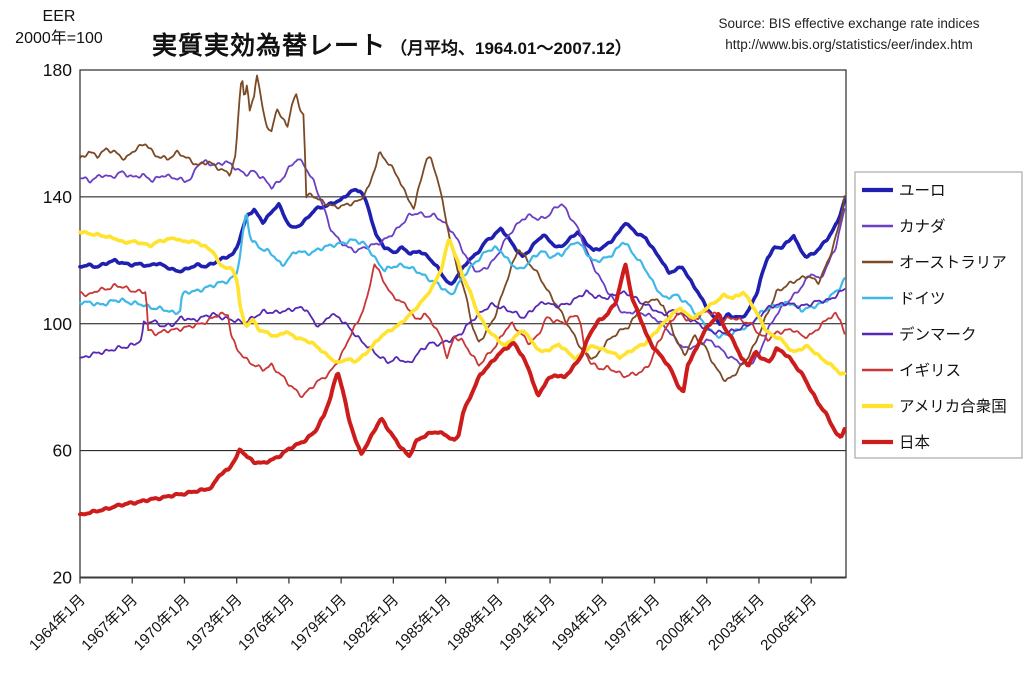  I want to click on y-axis-unit-label: EER 2000年=100, so click(59, 27).